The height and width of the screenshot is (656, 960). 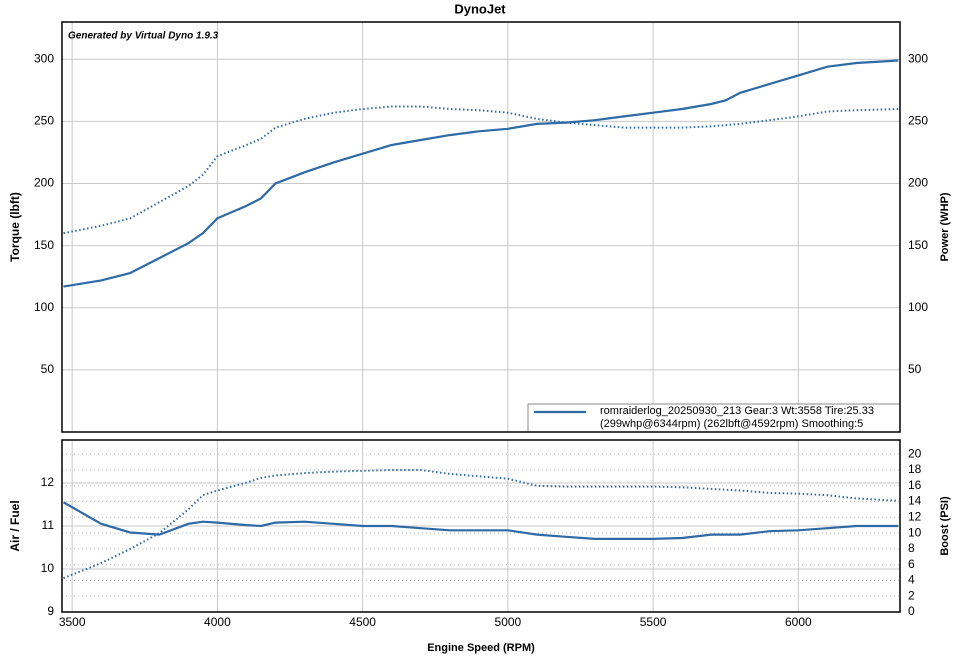 What do you see at coordinates (44, 58) in the screenshot?
I see `y-tick-label: 300` at bounding box center [44, 58].